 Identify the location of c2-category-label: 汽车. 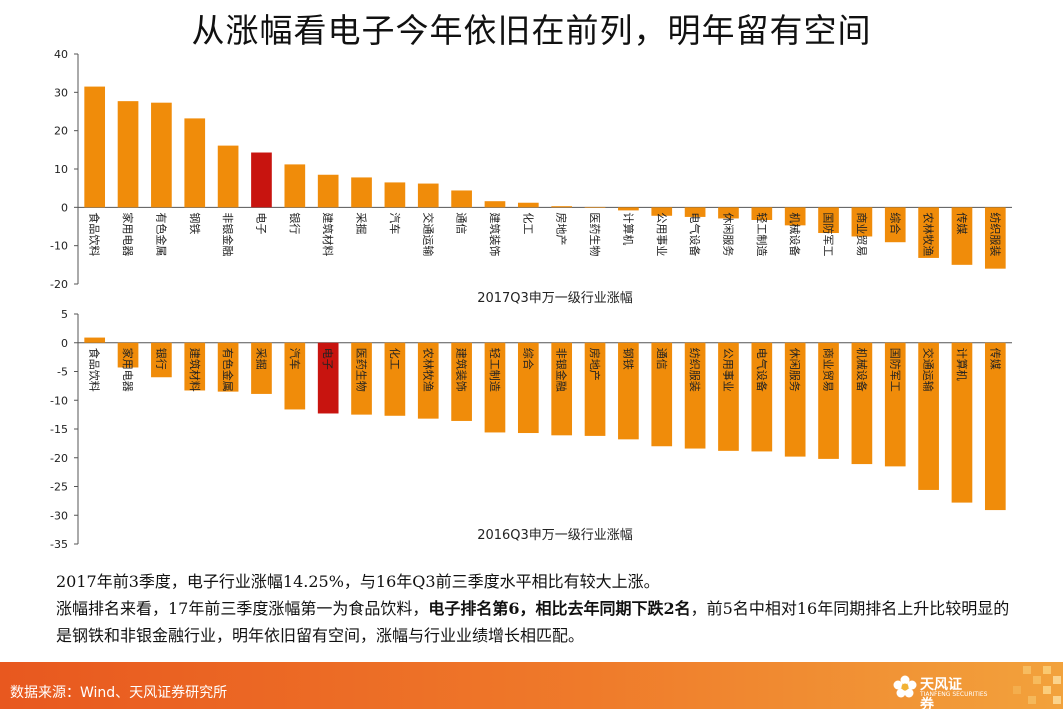
(295, 359).